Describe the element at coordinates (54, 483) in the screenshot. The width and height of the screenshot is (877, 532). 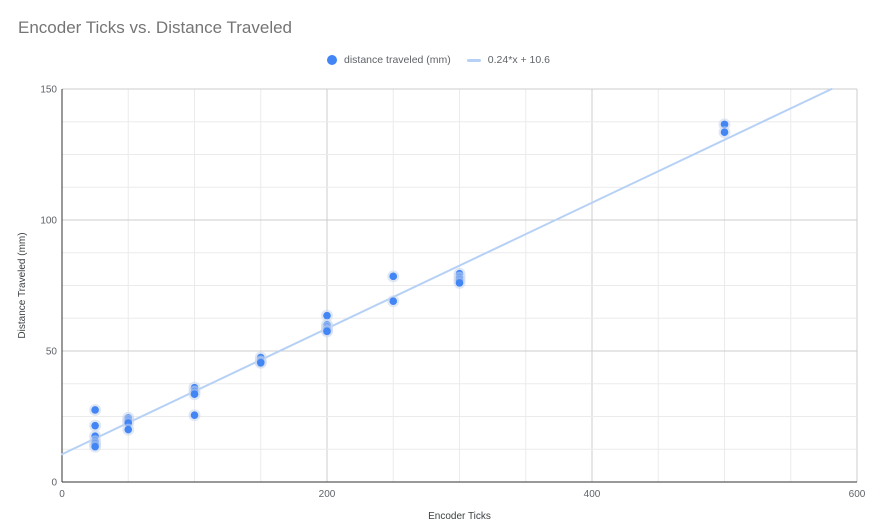
I see `y-tick-label: 0` at that location.